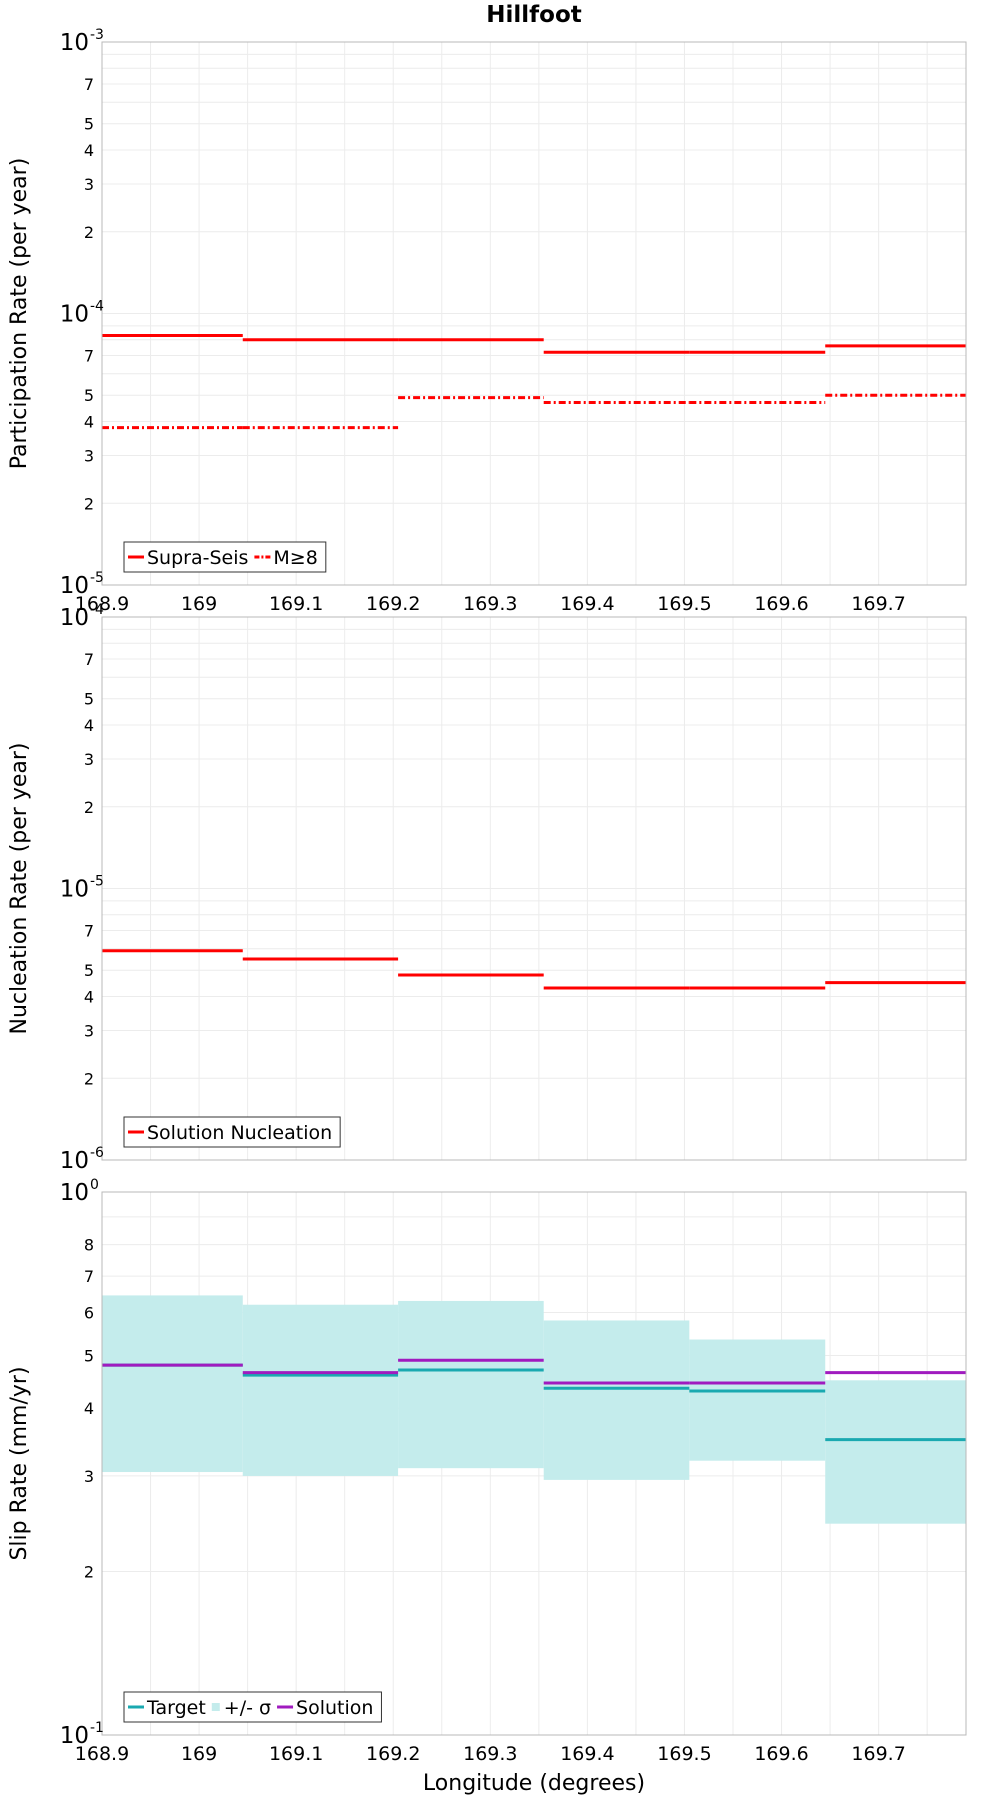 This screenshot has width=1000, height=1800. Describe the element at coordinates (19, 314) in the screenshot. I see `y-axis-title: Participation Rate (per year)` at that location.